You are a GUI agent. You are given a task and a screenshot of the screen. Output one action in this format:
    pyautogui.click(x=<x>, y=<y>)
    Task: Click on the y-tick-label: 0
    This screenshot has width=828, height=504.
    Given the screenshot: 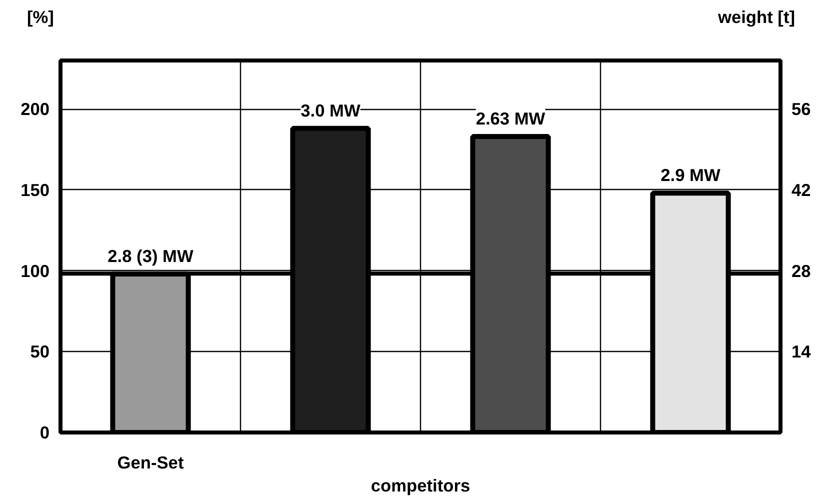 What is the action you would take?
    pyautogui.click(x=45, y=432)
    